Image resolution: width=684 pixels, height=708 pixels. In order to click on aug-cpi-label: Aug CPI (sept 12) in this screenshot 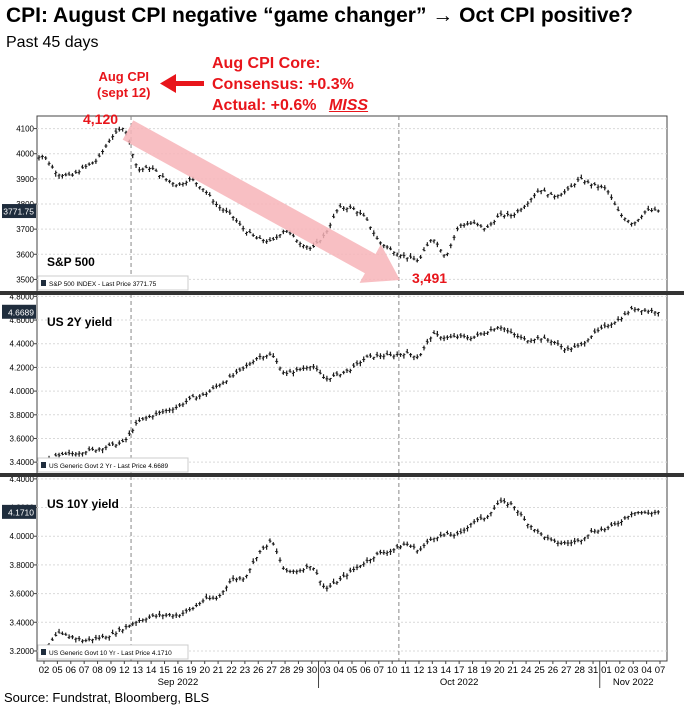, I will do `click(123, 85)`.